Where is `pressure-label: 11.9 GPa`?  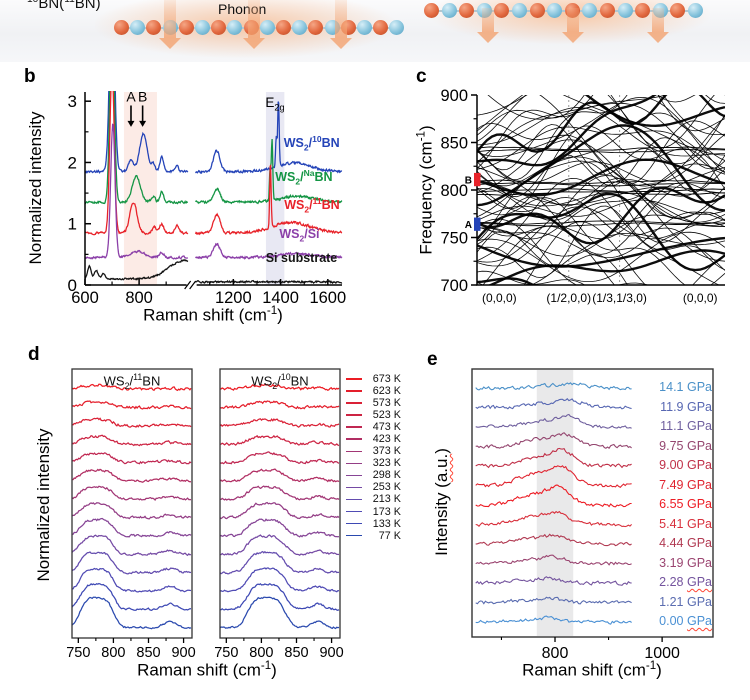
pressure-label: 11.9 GPa is located at coordinates (686, 407).